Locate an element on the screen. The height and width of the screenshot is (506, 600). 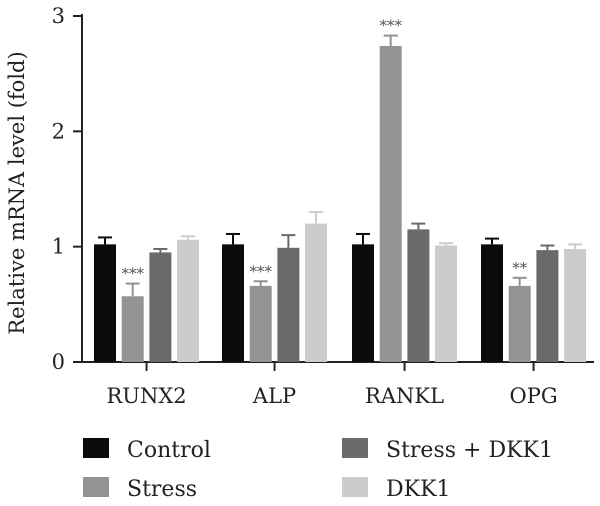
x-tick-label: RUNX2 is located at coordinates (146, 396).